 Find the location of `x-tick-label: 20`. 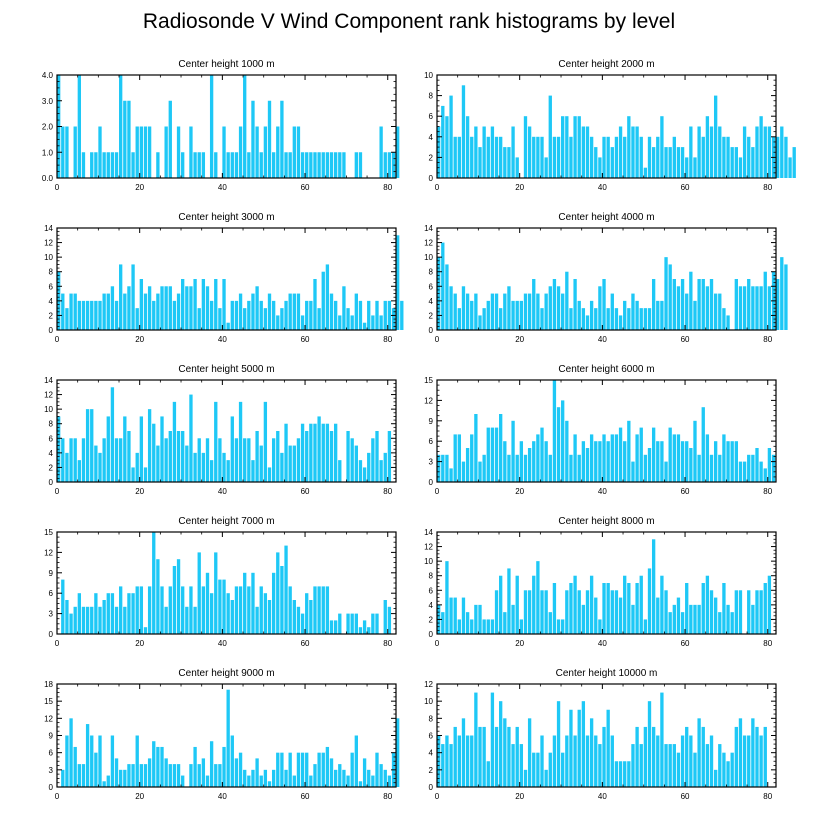

x-tick-label: 20 is located at coordinates (519, 643).